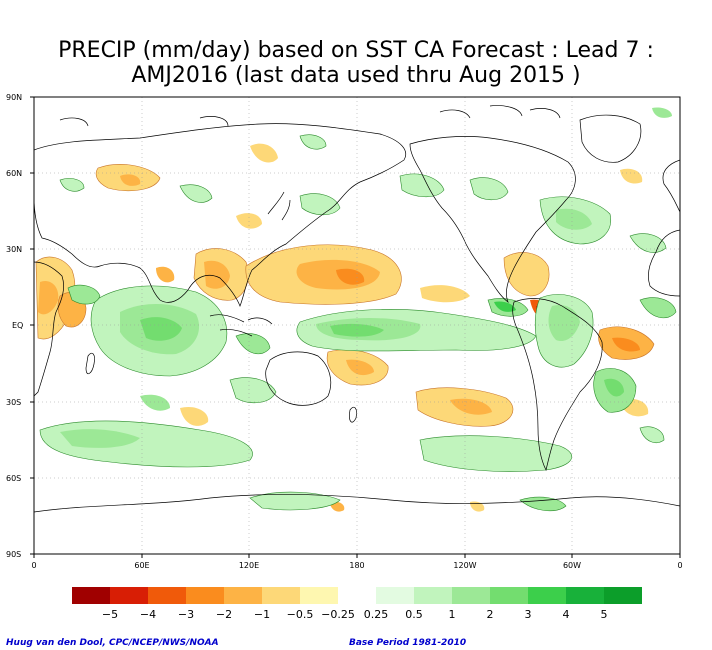 The width and height of the screenshot is (712, 650). Describe the element at coordinates (356, 75) in the screenshot. I see `map-title-line2: AMJ2016 (last data used thru Aug 2015 )` at that location.